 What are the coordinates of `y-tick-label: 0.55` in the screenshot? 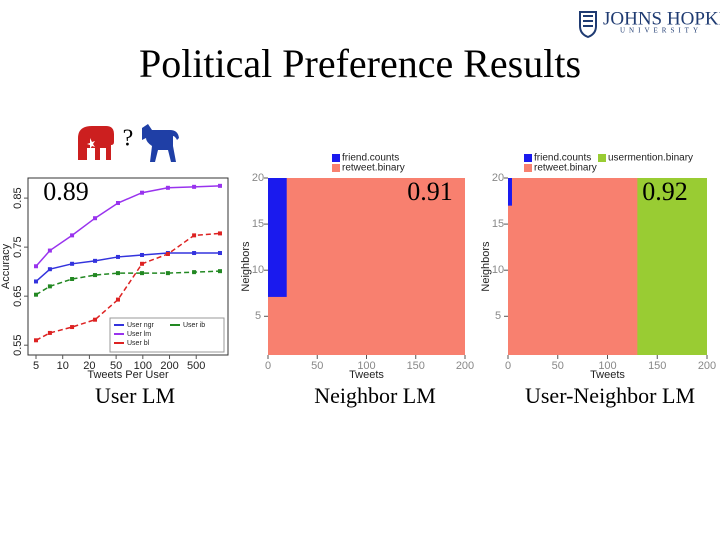 It's located at (18, 344).